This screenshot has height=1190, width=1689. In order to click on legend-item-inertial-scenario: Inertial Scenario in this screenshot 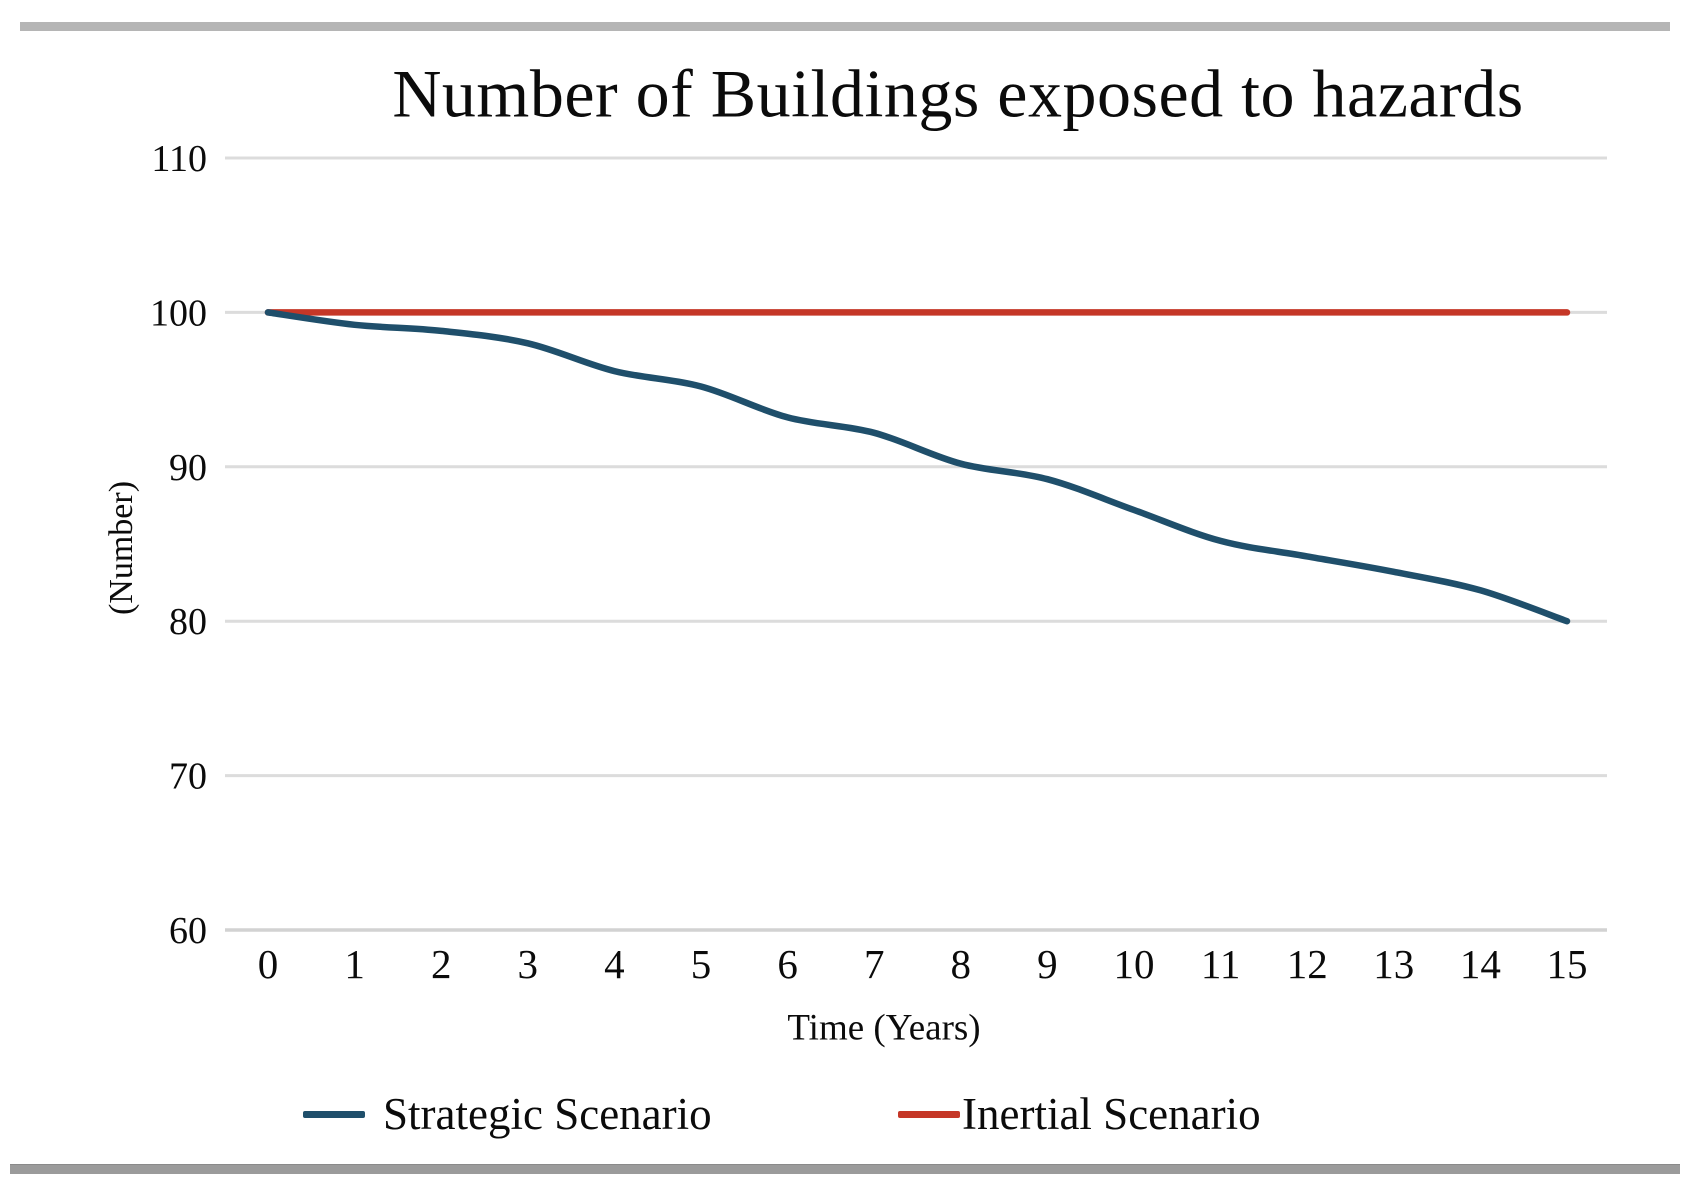, I will do `click(1079, 1114)`.